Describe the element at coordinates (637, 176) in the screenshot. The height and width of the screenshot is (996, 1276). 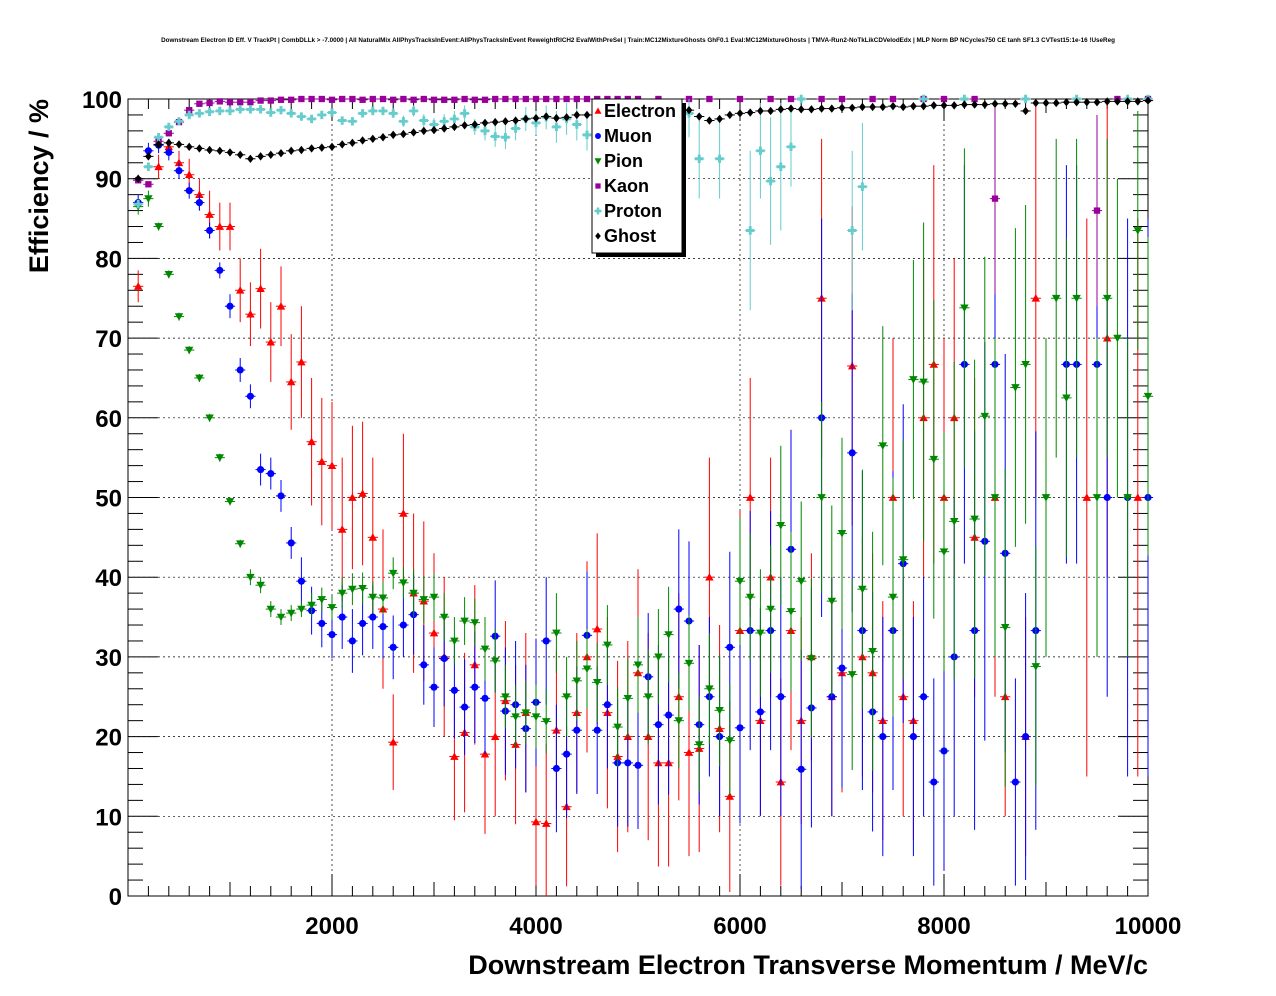
I see `legend-box` at that location.